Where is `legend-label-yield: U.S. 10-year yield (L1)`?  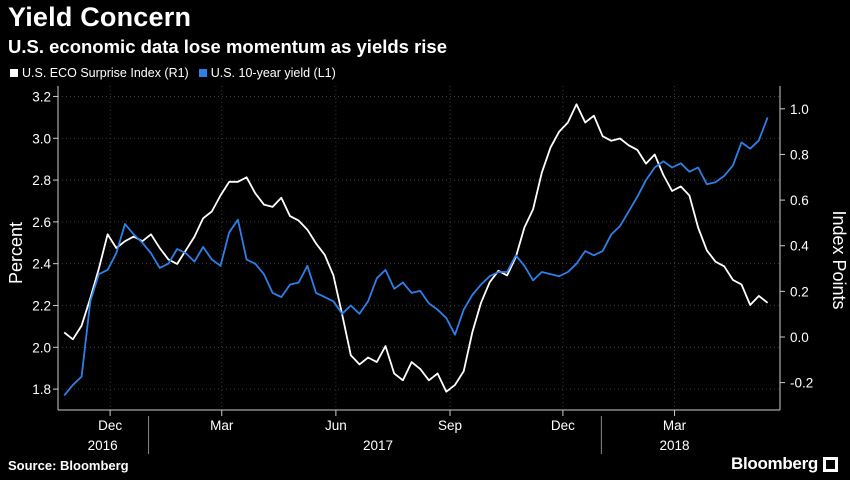
legend-label-yield: U.S. 10-year yield (L1) is located at coordinates (273, 73).